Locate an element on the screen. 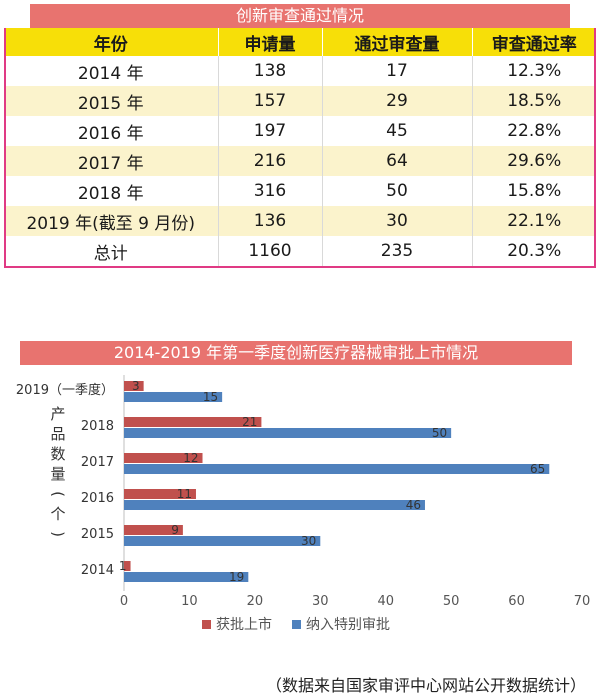 The height and width of the screenshot is (699, 600). cell-year: 2019 年(截至 9 月份) is located at coordinates (111, 221).